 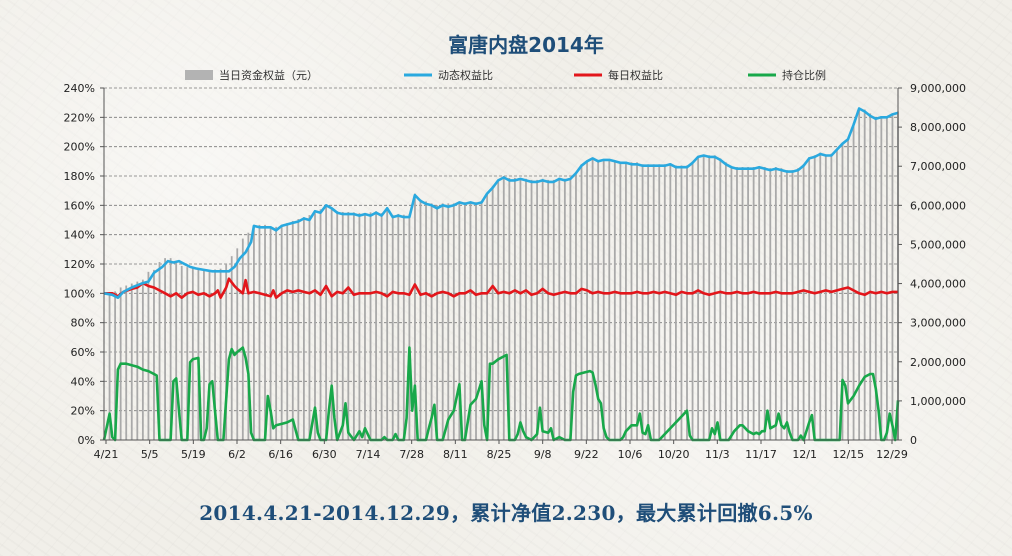 What do you see at coordinates (79, 88) in the screenshot?
I see `y-left-tick-label: 240%` at bounding box center [79, 88].